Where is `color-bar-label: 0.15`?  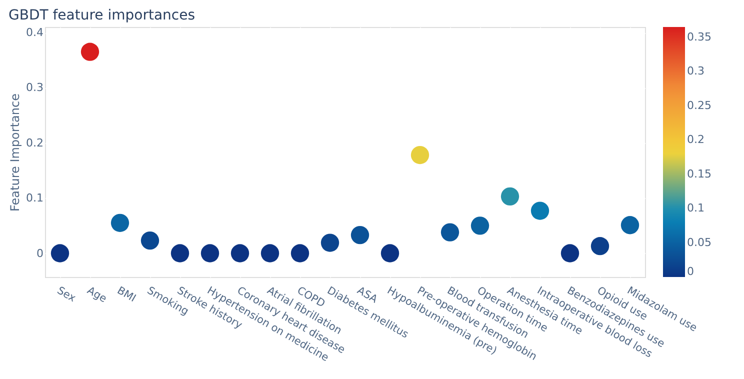 color-bar-label: 0.15 is located at coordinates (699, 173).